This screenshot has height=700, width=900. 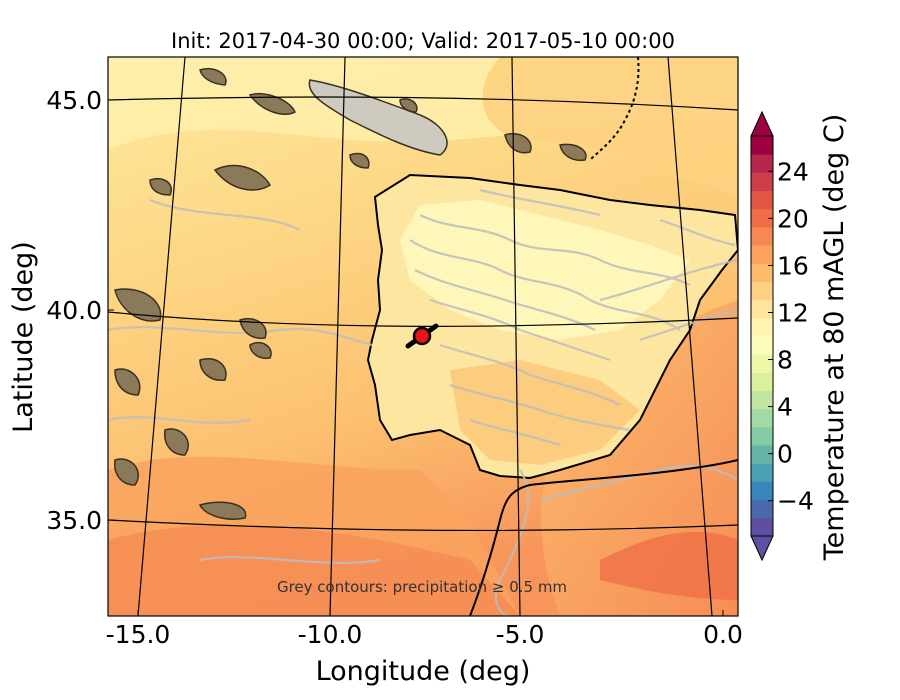 What do you see at coordinates (785, 454) in the screenshot?
I see `colorbar-tick-label: 0` at bounding box center [785, 454].